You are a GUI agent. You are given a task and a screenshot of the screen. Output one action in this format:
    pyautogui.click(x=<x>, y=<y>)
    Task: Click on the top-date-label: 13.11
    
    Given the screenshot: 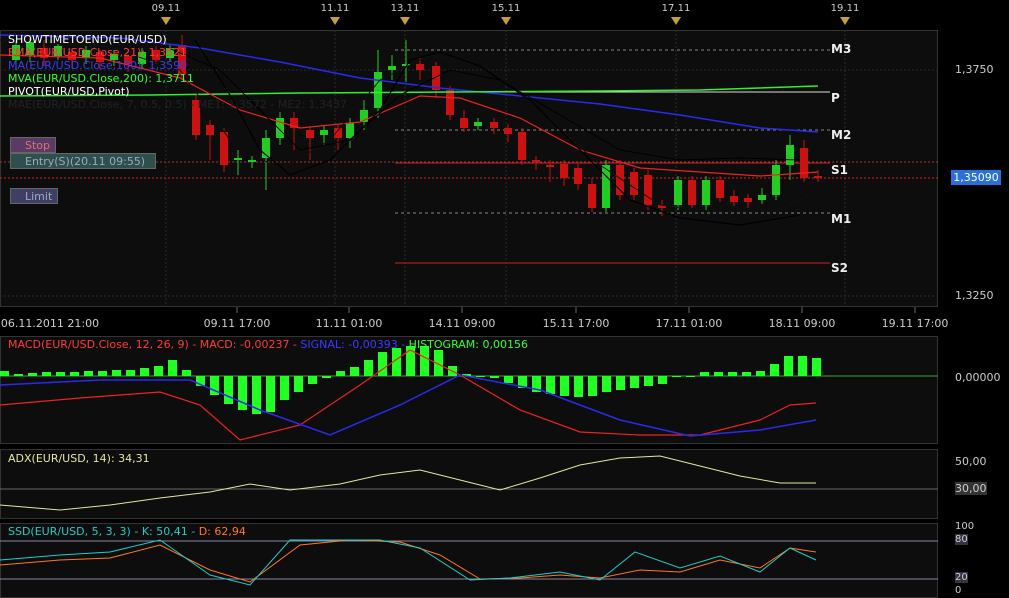 What is the action you would take?
    pyautogui.click(x=405, y=8)
    